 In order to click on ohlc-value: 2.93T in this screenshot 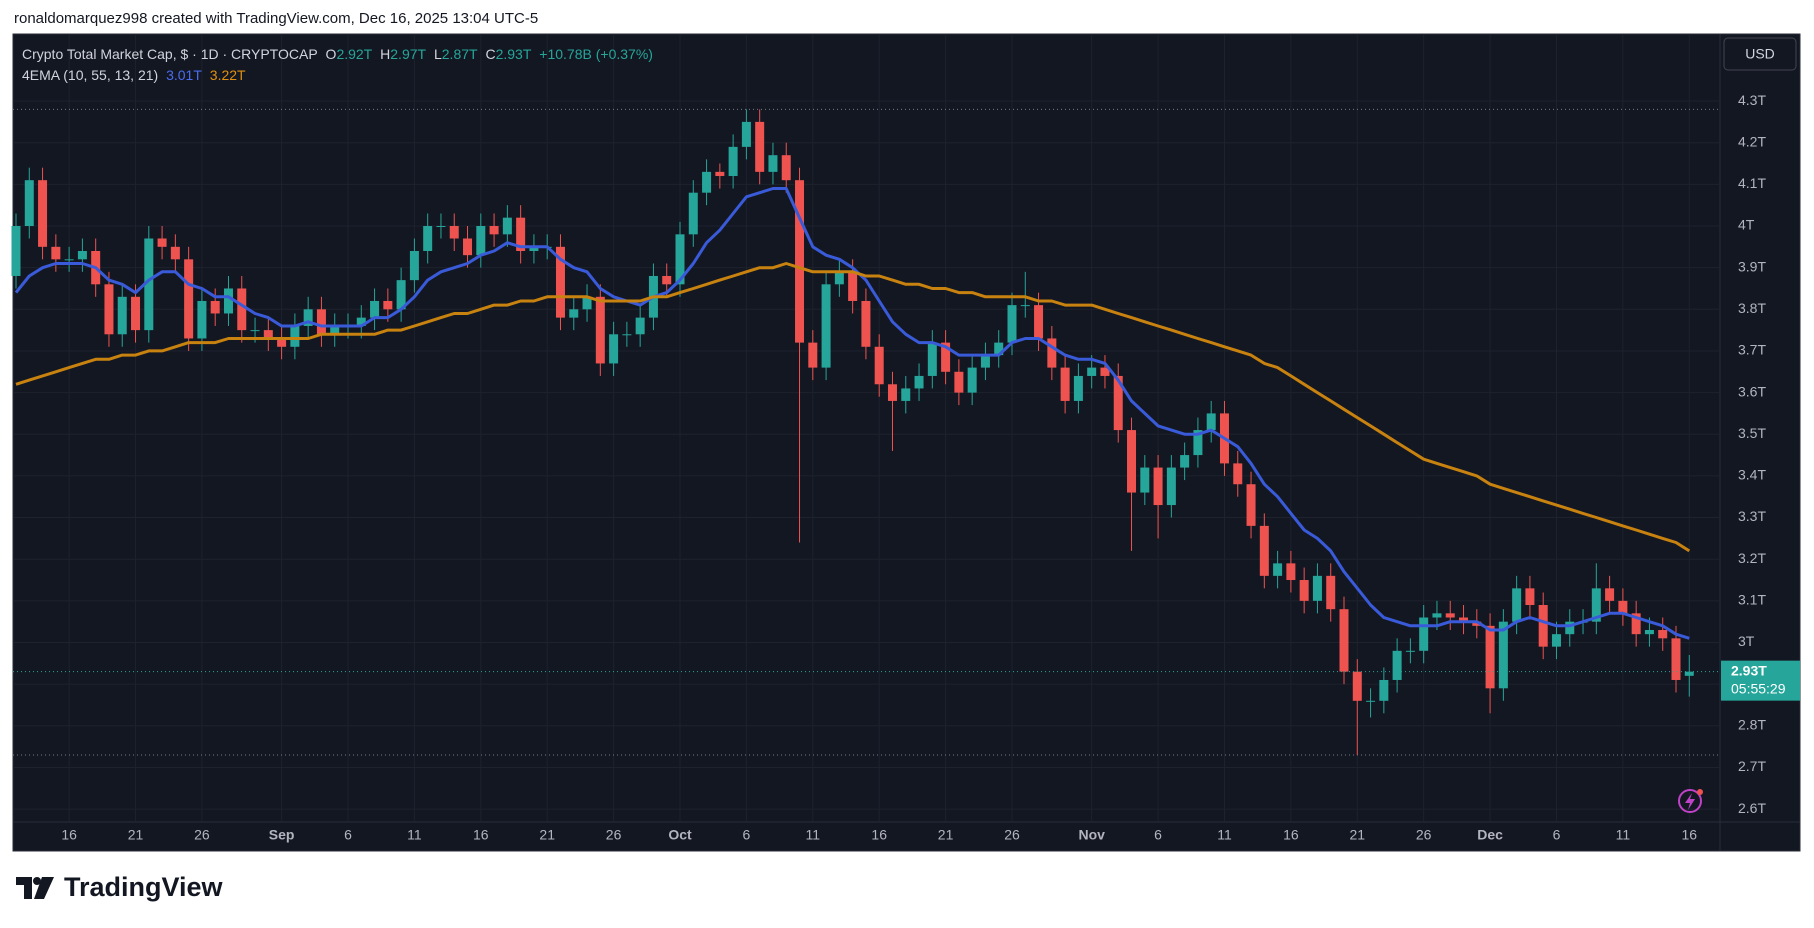, I will do `click(513, 54)`.